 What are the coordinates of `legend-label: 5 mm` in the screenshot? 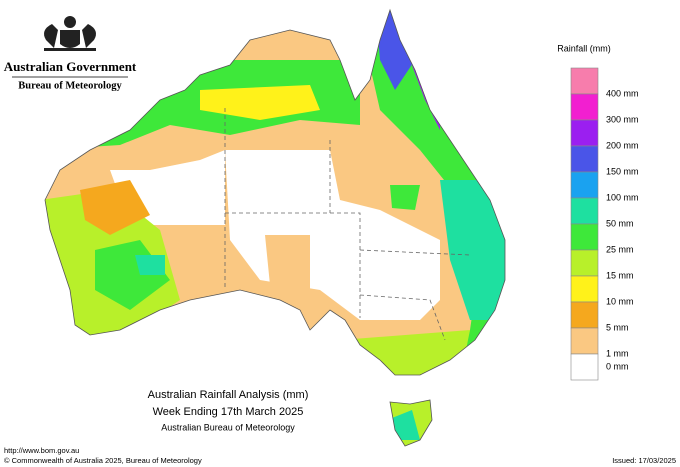 It's located at (617, 327).